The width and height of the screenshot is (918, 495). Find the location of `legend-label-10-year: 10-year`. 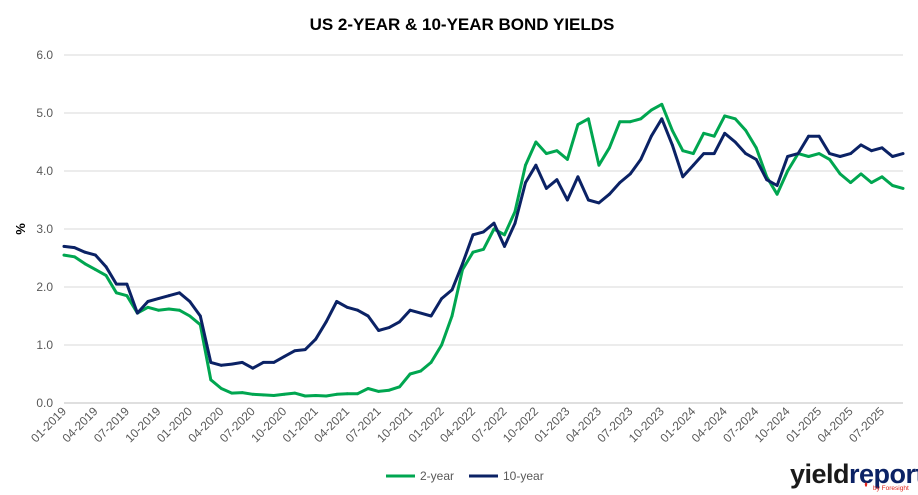

legend-label-10-year: 10-year is located at coordinates (523, 476).